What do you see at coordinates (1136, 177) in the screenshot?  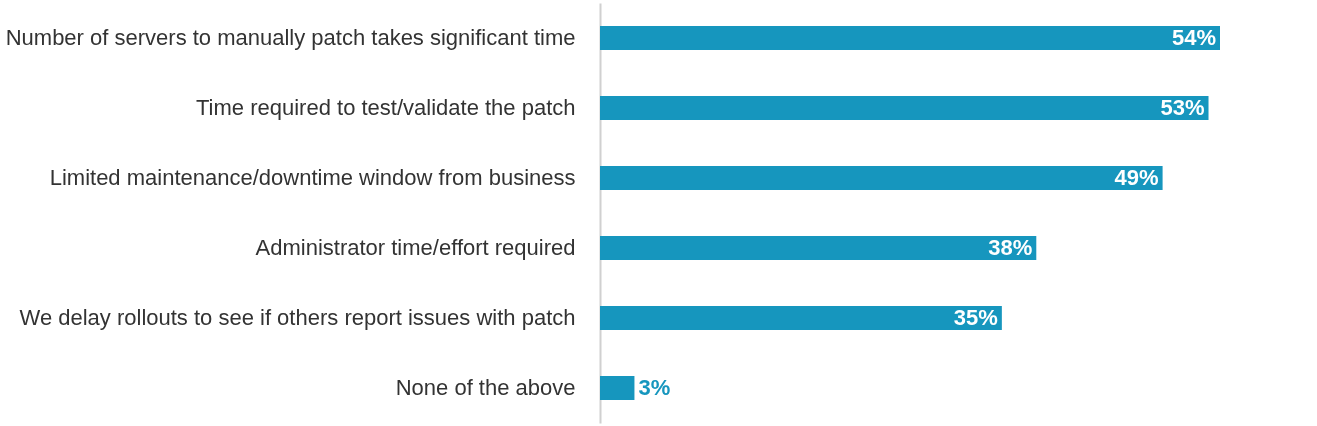 I see `data-label: 49%` at bounding box center [1136, 177].